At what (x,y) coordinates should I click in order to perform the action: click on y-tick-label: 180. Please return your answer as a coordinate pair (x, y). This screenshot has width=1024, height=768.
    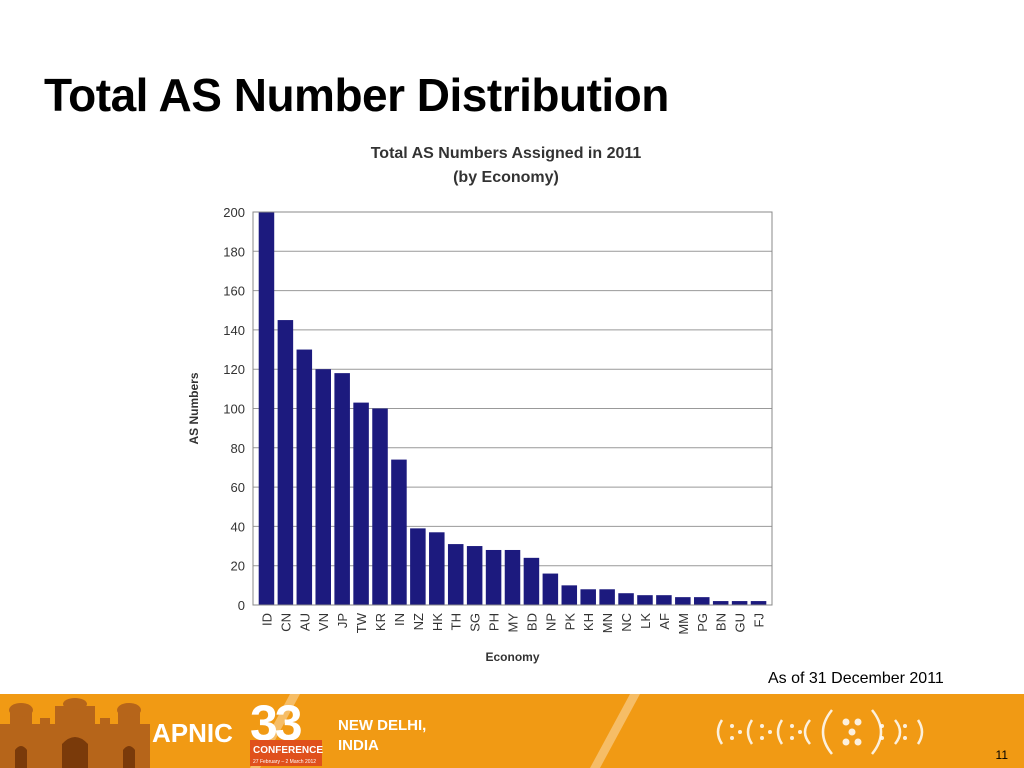
    Looking at the image, I should click on (234, 251).